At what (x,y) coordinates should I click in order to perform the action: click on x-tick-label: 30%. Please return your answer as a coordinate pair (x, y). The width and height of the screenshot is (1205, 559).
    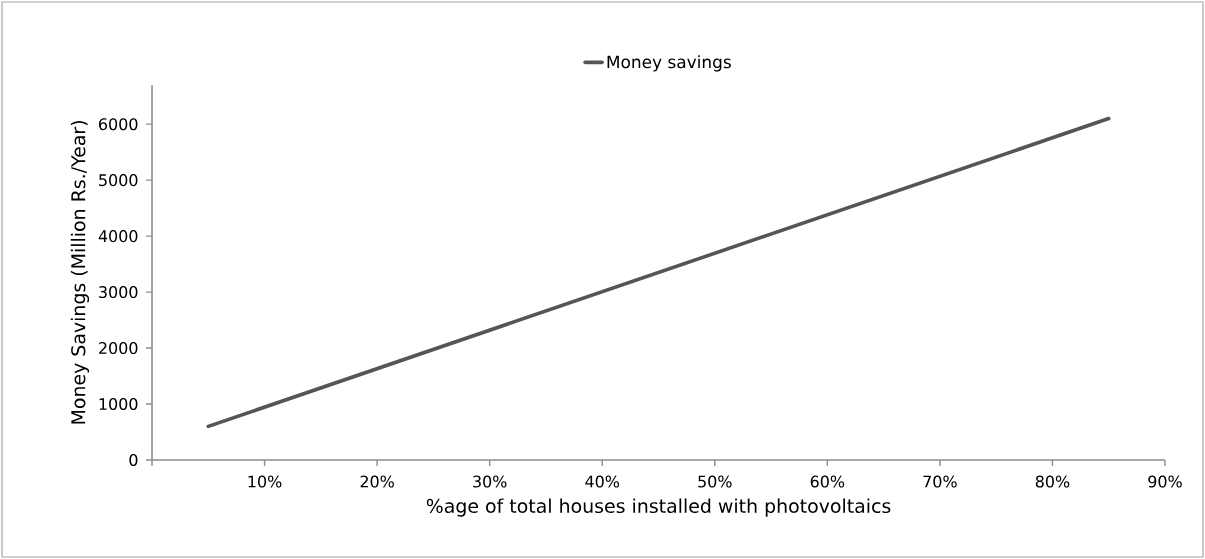
    Looking at the image, I should click on (490, 481).